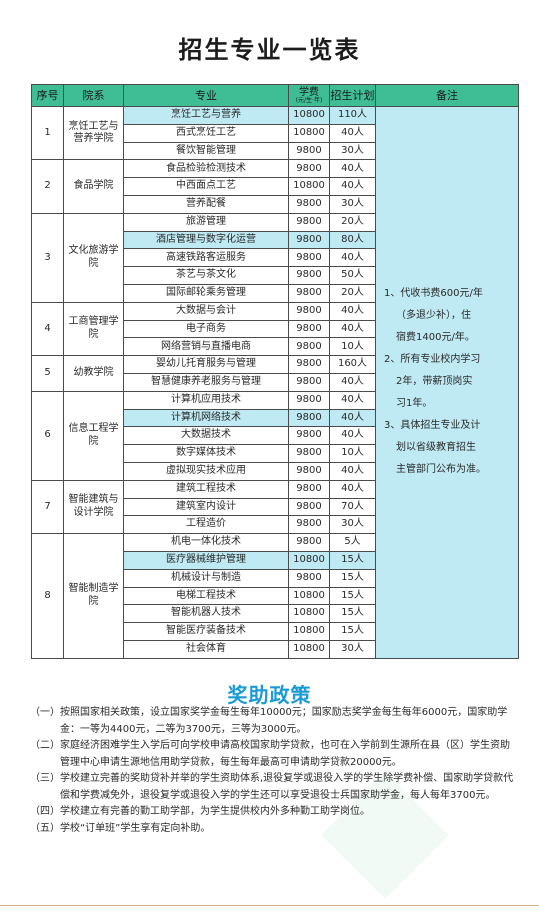  I want to click on cell-quota: 5人, so click(352, 542).